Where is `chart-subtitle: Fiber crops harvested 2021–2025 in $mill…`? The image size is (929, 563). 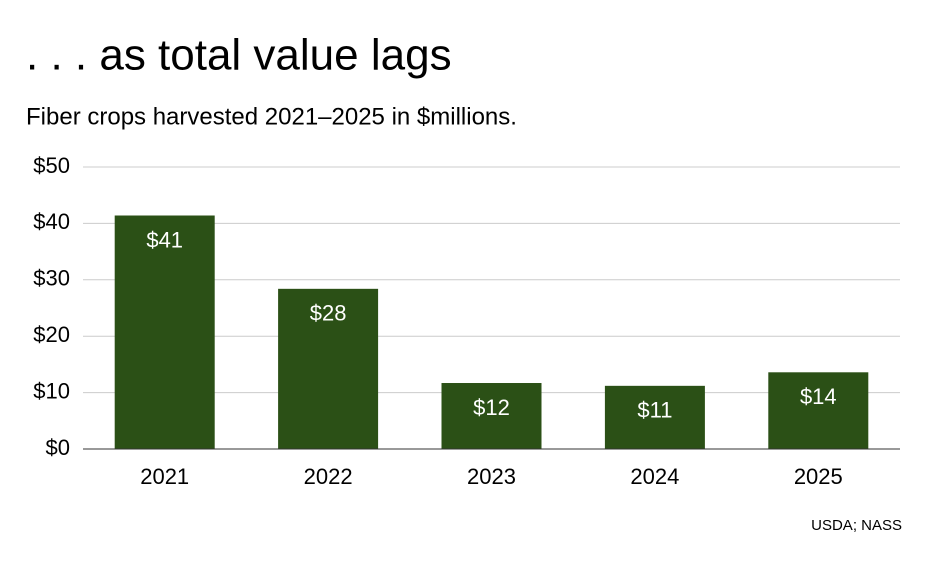 chart-subtitle: Fiber crops harvested 2021–2025 in $mill… is located at coordinates (271, 116).